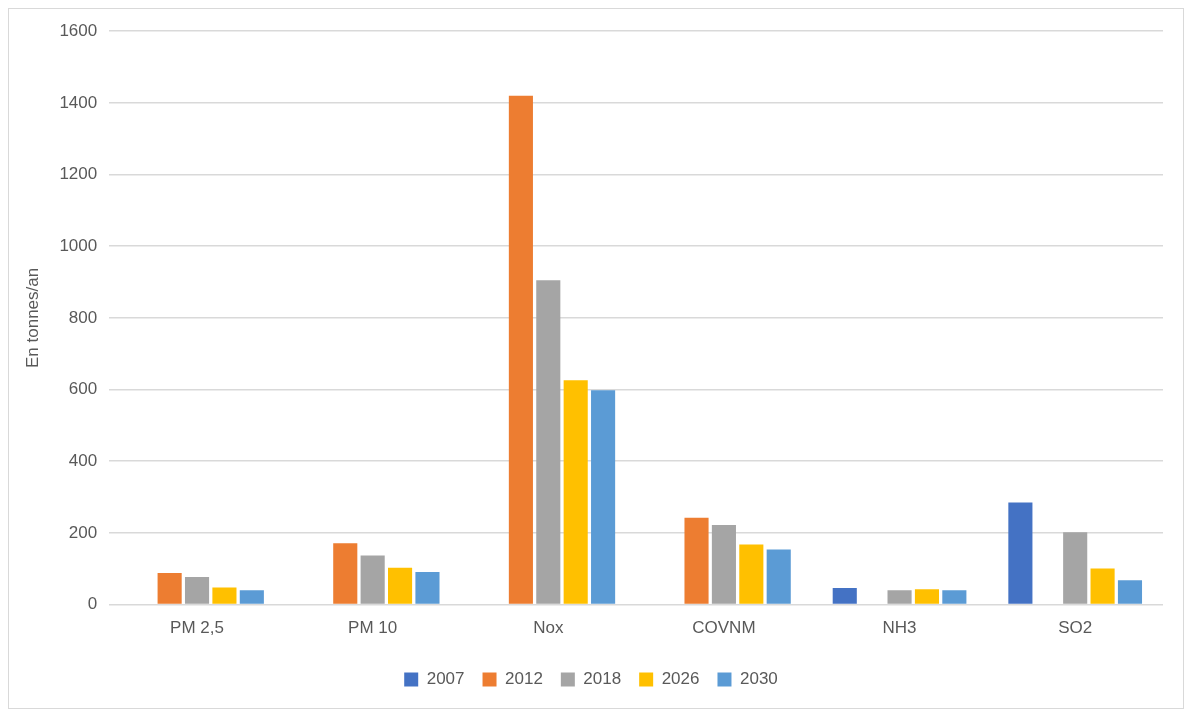  Describe the element at coordinates (1075, 628) in the screenshot. I see `x-tick-label: SO2` at that location.